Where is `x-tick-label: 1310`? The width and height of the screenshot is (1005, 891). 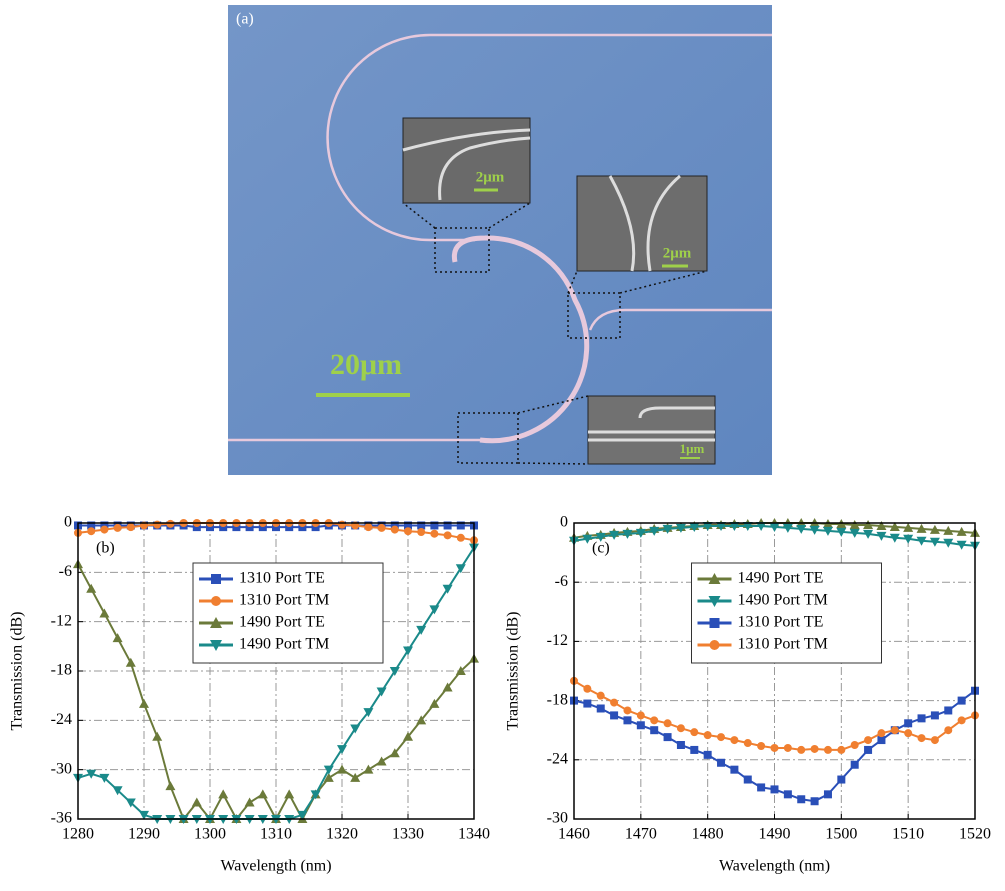
x-tick-label: 1310 is located at coordinates (276, 834).